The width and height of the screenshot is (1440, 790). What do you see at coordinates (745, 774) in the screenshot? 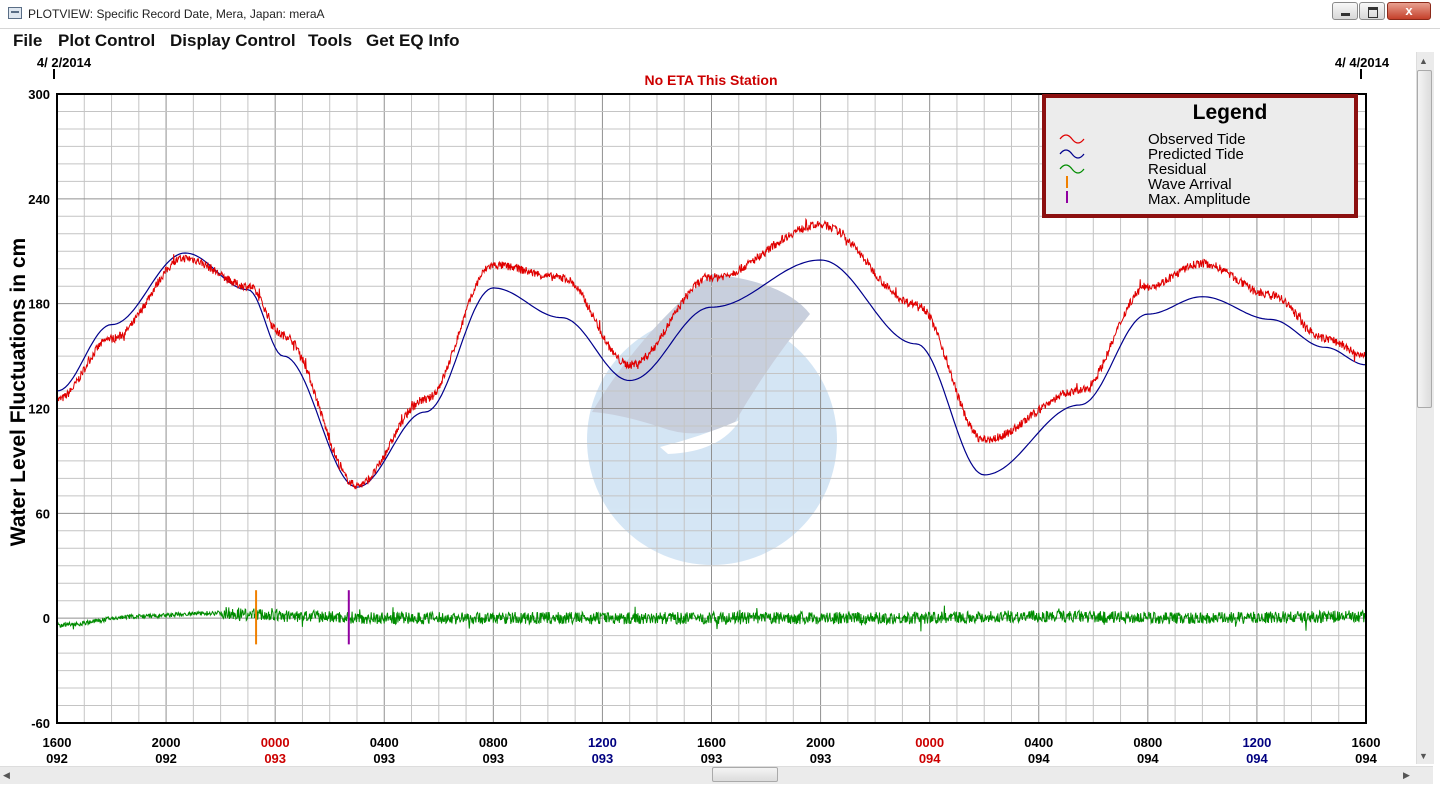
I see `horizontal-scroll-thumb` at bounding box center [745, 774].